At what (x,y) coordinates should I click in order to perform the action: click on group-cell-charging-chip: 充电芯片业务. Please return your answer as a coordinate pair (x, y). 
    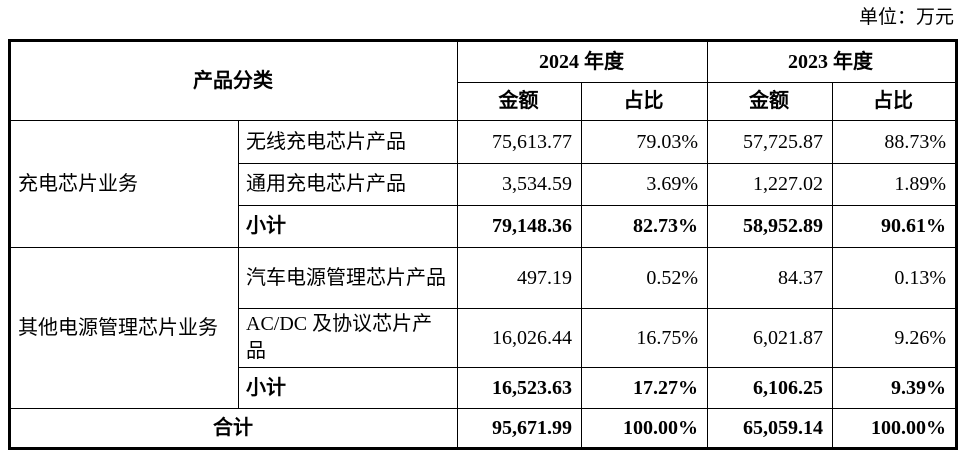
    Looking at the image, I should click on (124, 184).